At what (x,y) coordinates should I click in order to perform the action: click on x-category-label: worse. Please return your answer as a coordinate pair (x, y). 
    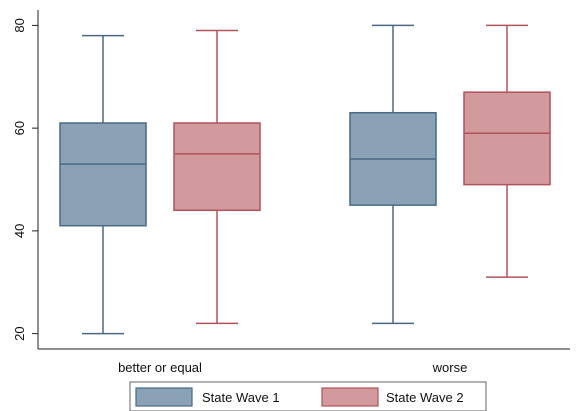
    Looking at the image, I should click on (450, 367).